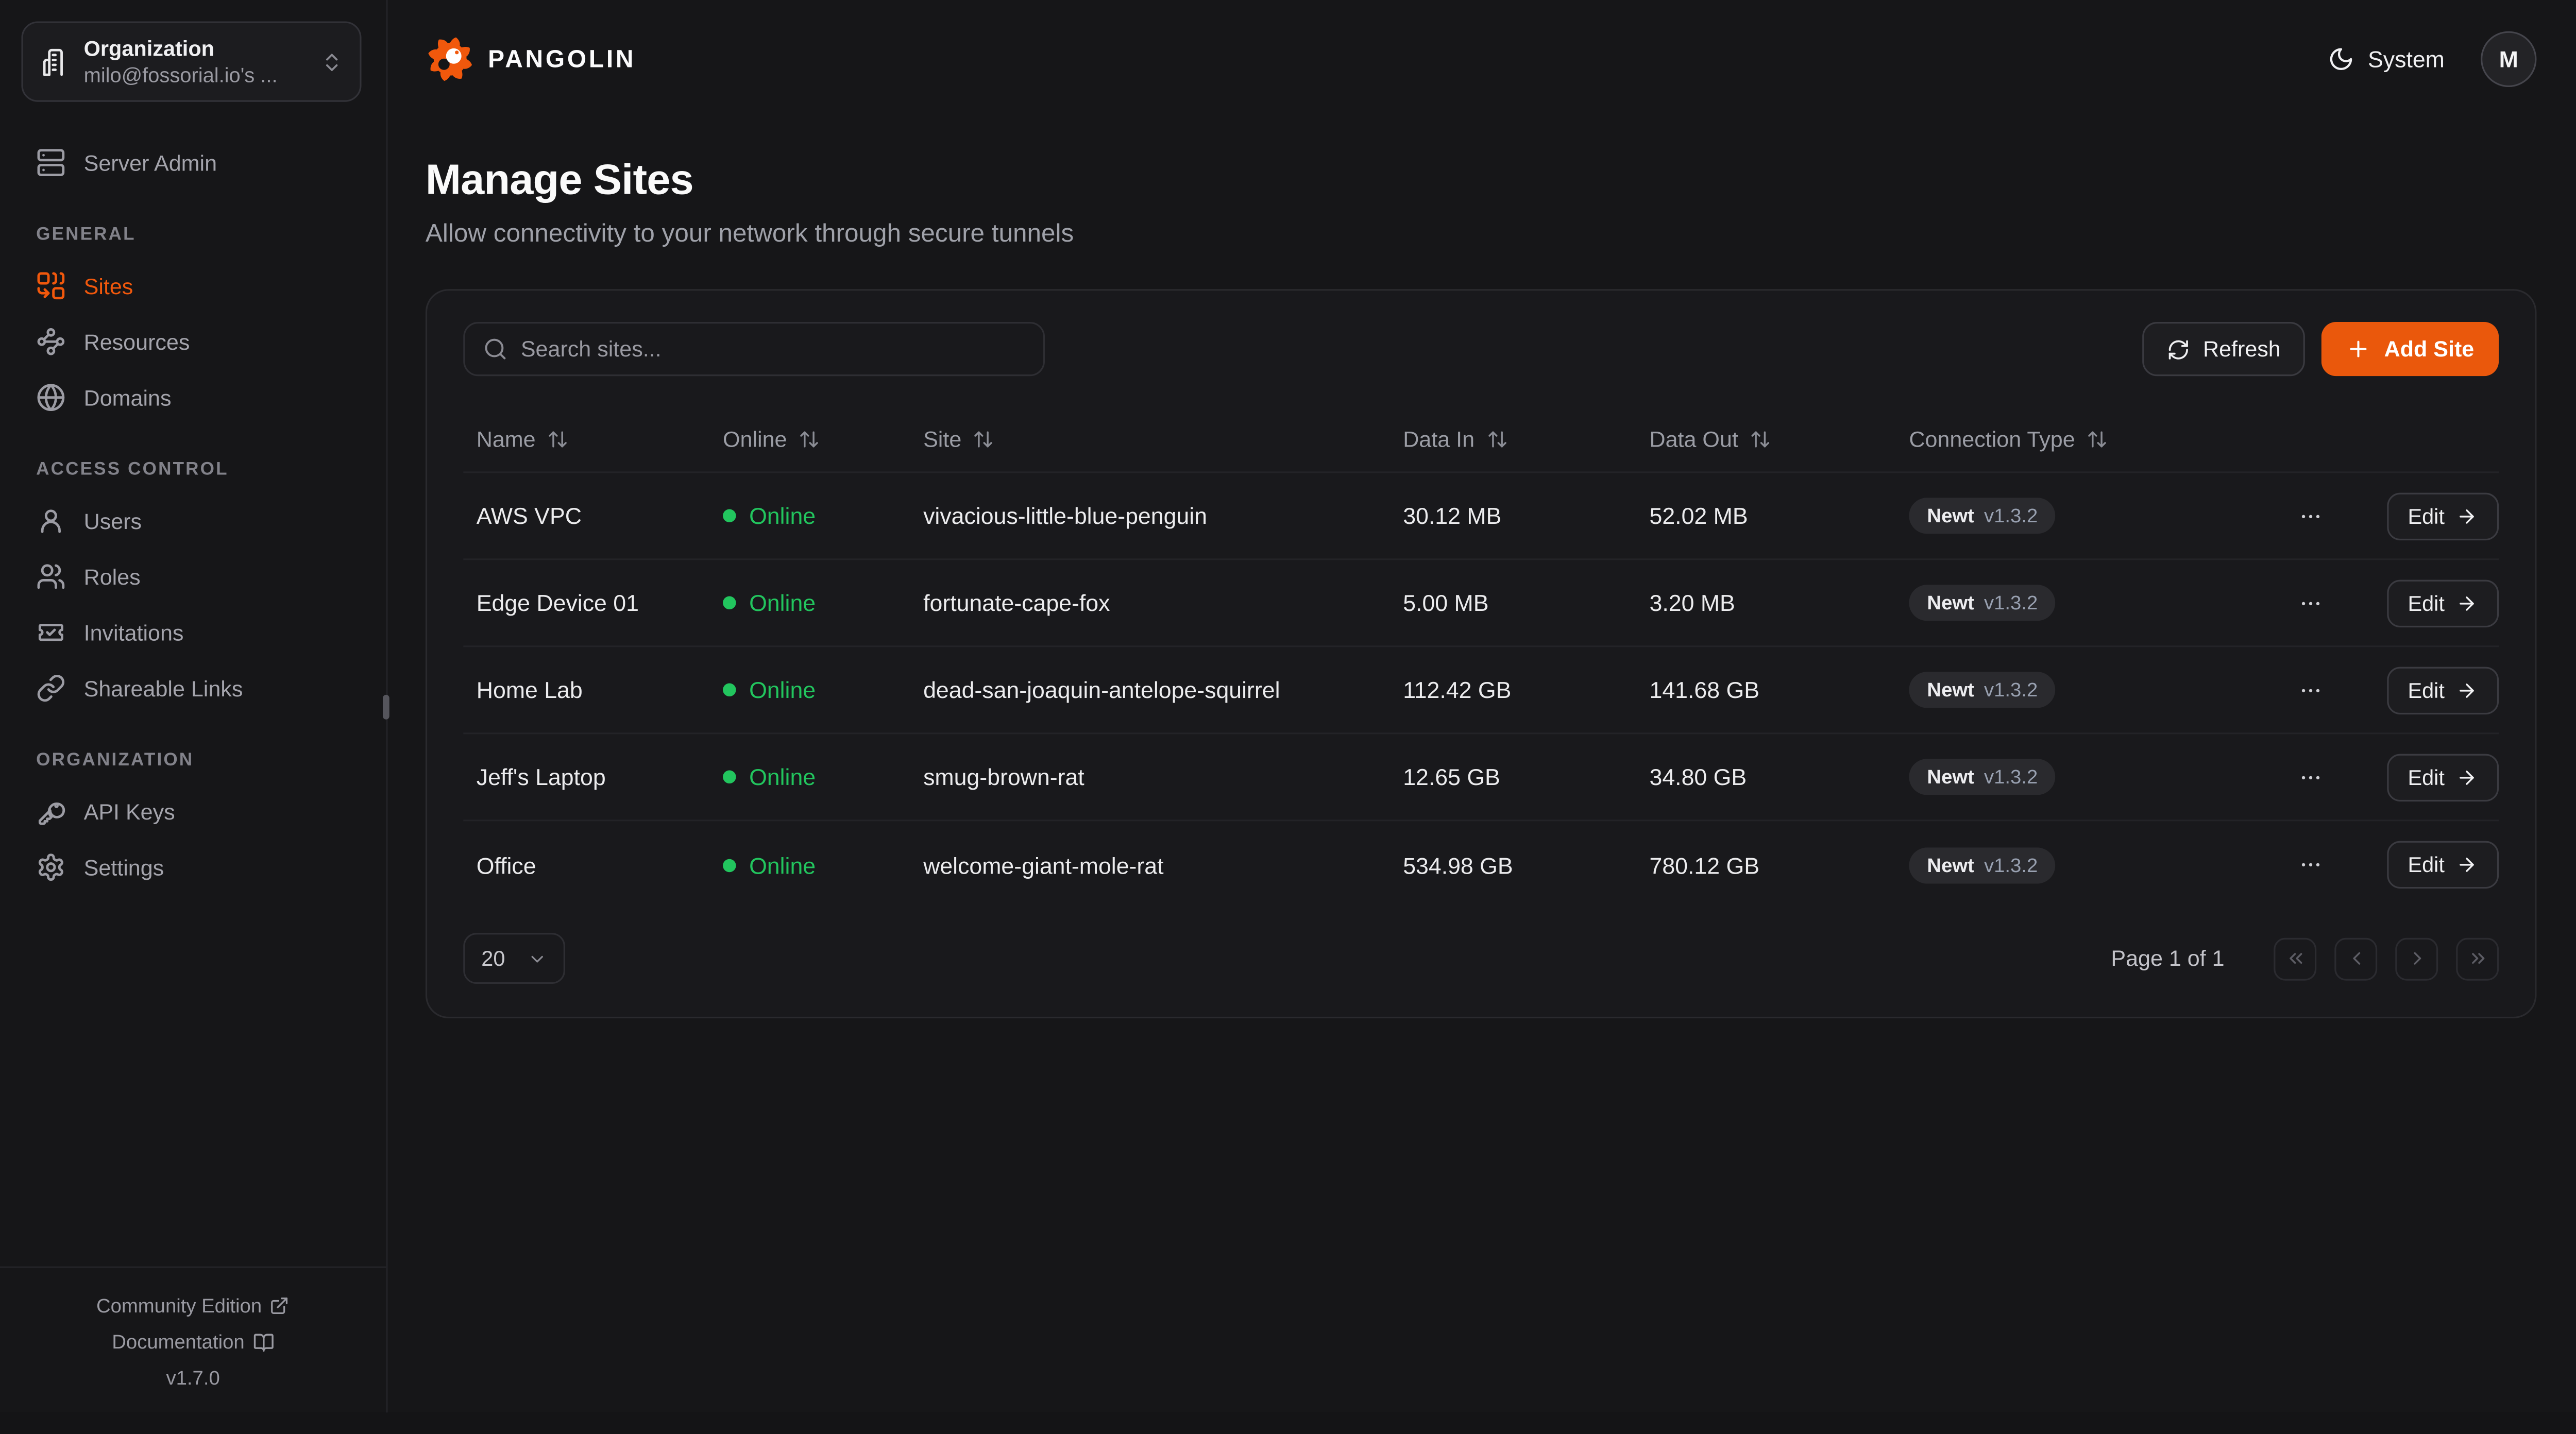  Describe the element at coordinates (557, 602) in the screenshot. I see `site-name: Edge Device 01` at that location.